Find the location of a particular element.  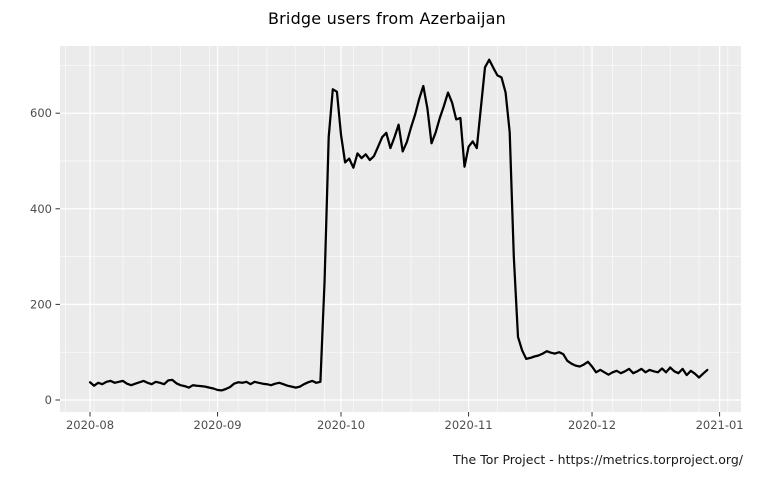

x-tick-label: 2020-09 is located at coordinates (218, 425).